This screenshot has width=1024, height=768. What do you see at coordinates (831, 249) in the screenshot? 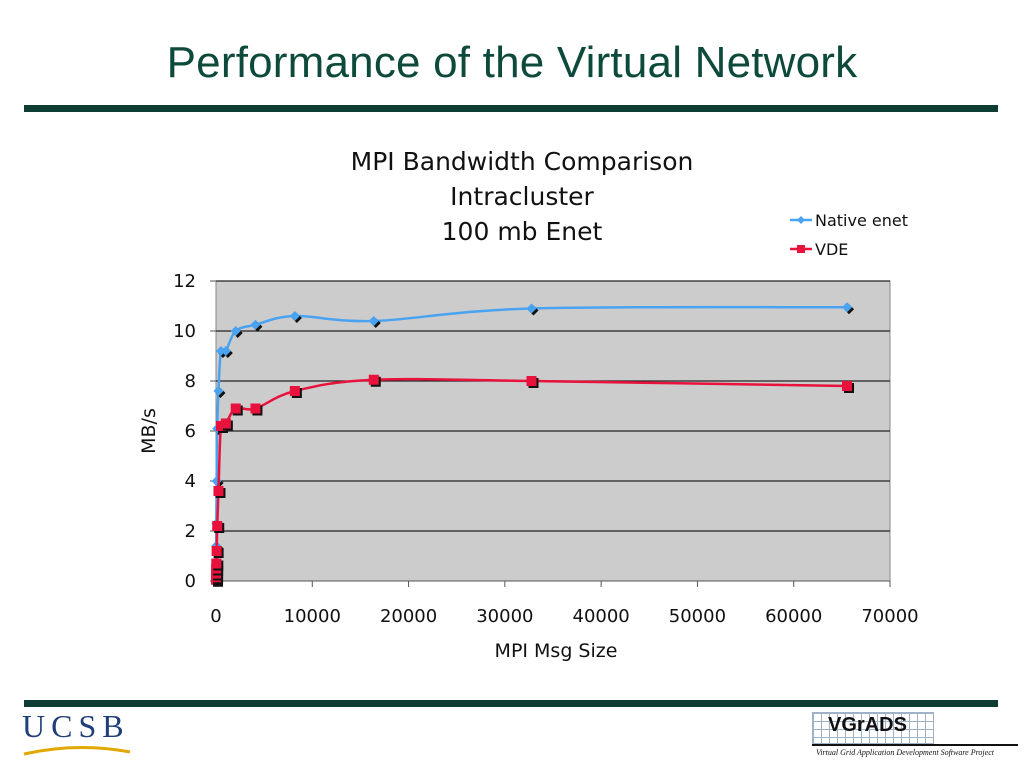
I see `legend-label-1: VDE` at bounding box center [831, 249].